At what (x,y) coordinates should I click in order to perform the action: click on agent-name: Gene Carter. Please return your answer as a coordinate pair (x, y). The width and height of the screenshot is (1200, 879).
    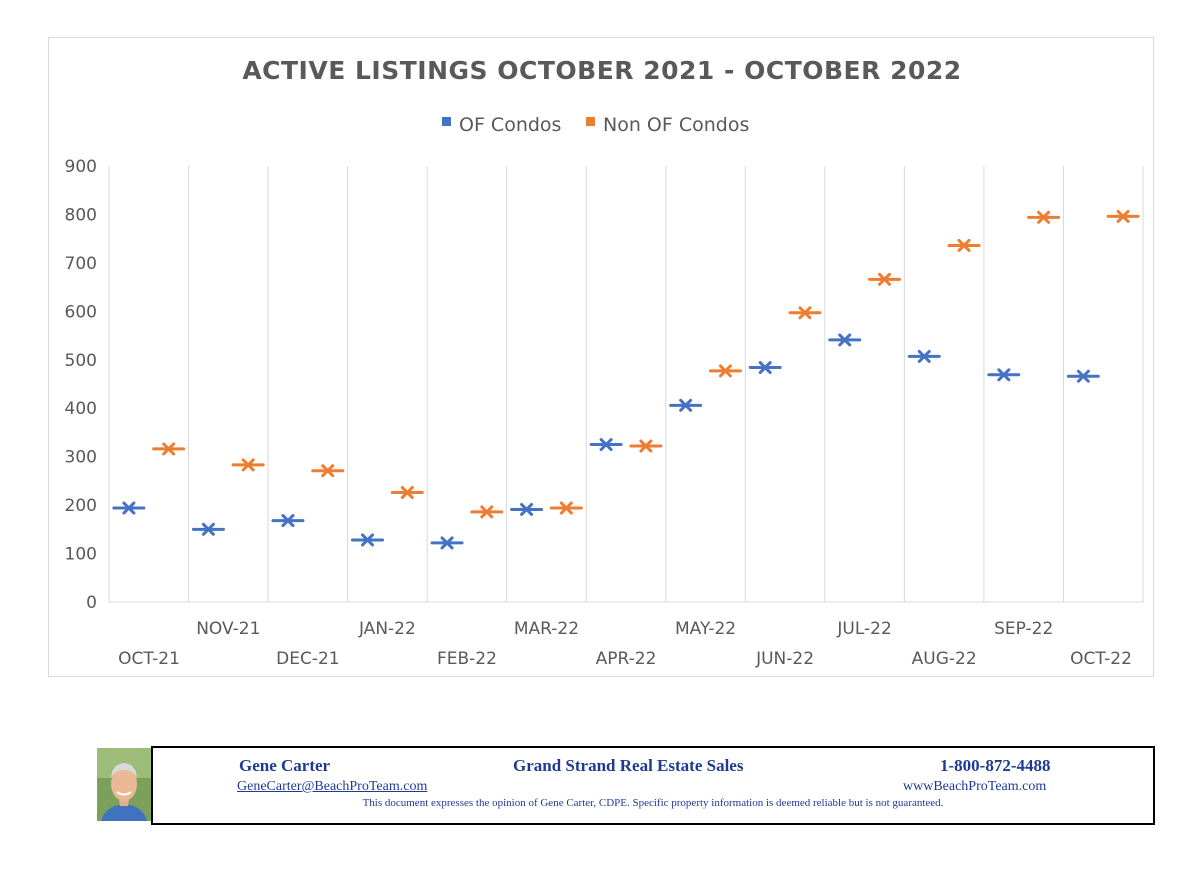
    Looking at the image, I should click on (285, 765).